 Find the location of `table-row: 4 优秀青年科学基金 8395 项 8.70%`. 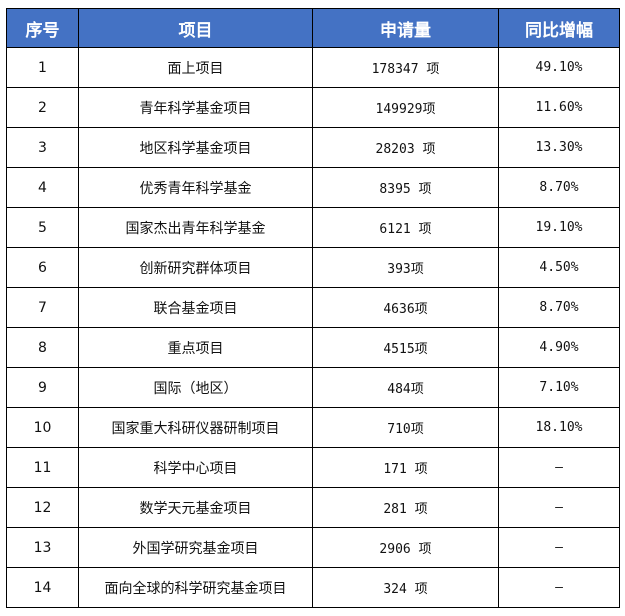

table-row: 4 优秀青年科学基金 8395 项 8.70% is located at coordinates (313, 187).